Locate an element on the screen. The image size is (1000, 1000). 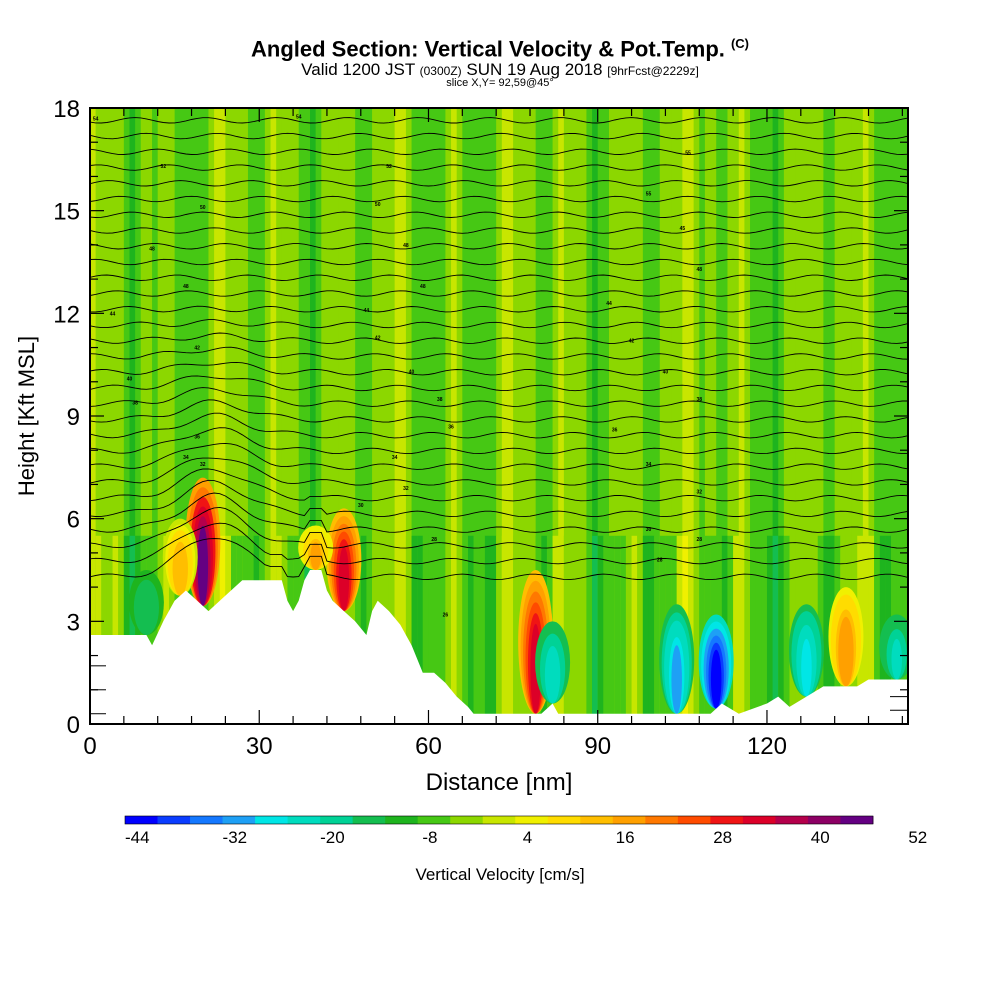
colorbar-tick-label: 4 is located at coordinates (527, 837).